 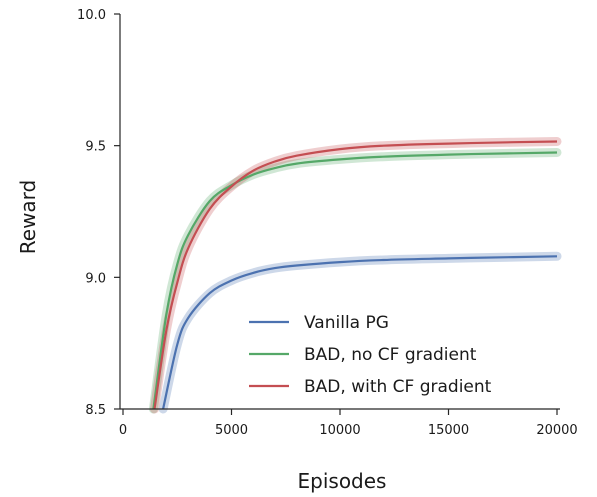 I want to click on y-tick-label: 8.5, so click(x=95, y=410).